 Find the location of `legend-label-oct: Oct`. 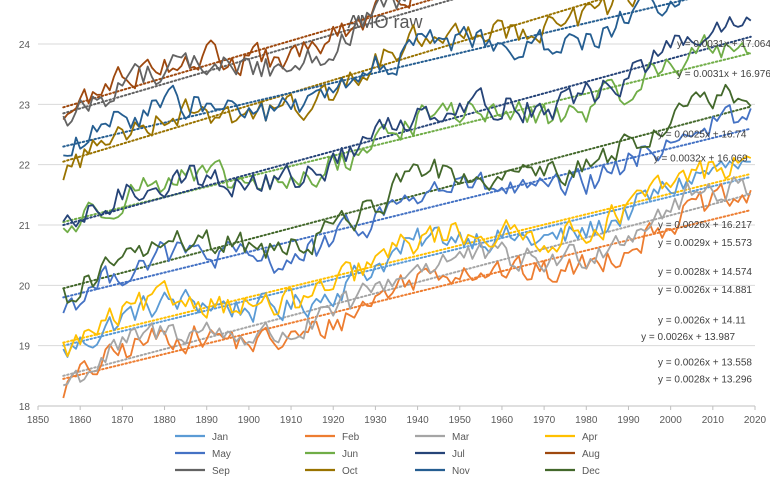

legend-label-oct: Oct is located at coordinates (350, 471).